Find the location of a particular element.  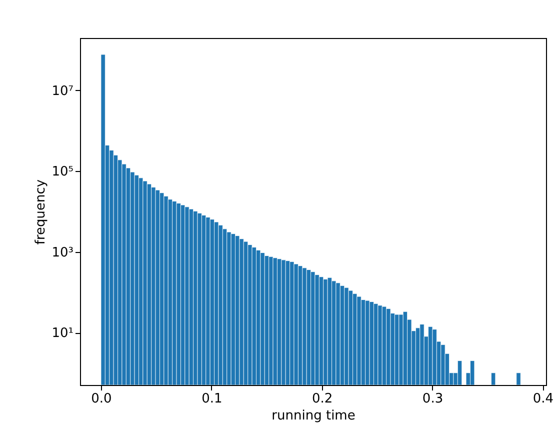

x-tick-label: 0.2 is located at coordinates (322, 399).